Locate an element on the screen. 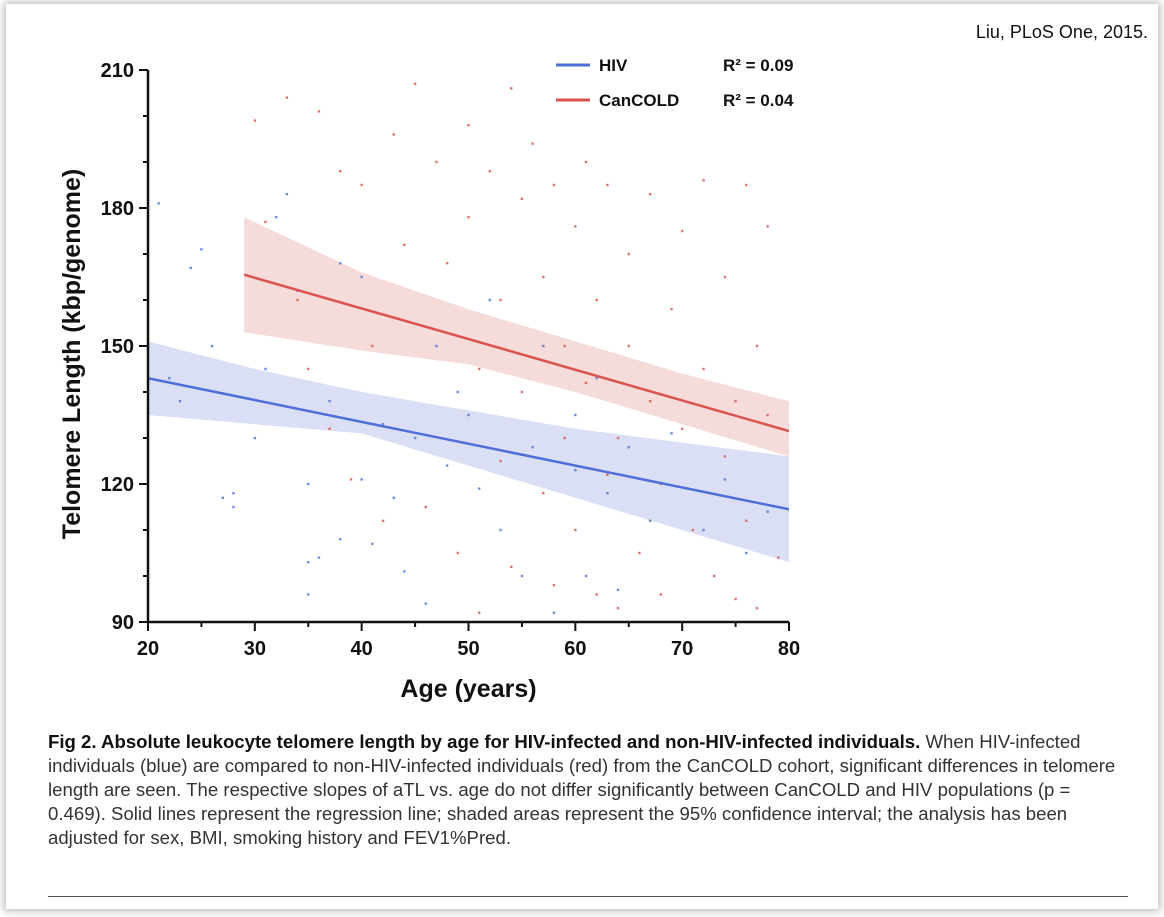 The width and height of the screenshot is (1164, 917). legend-label-cancold: CanCOLD is located at coordinates (639, 100).